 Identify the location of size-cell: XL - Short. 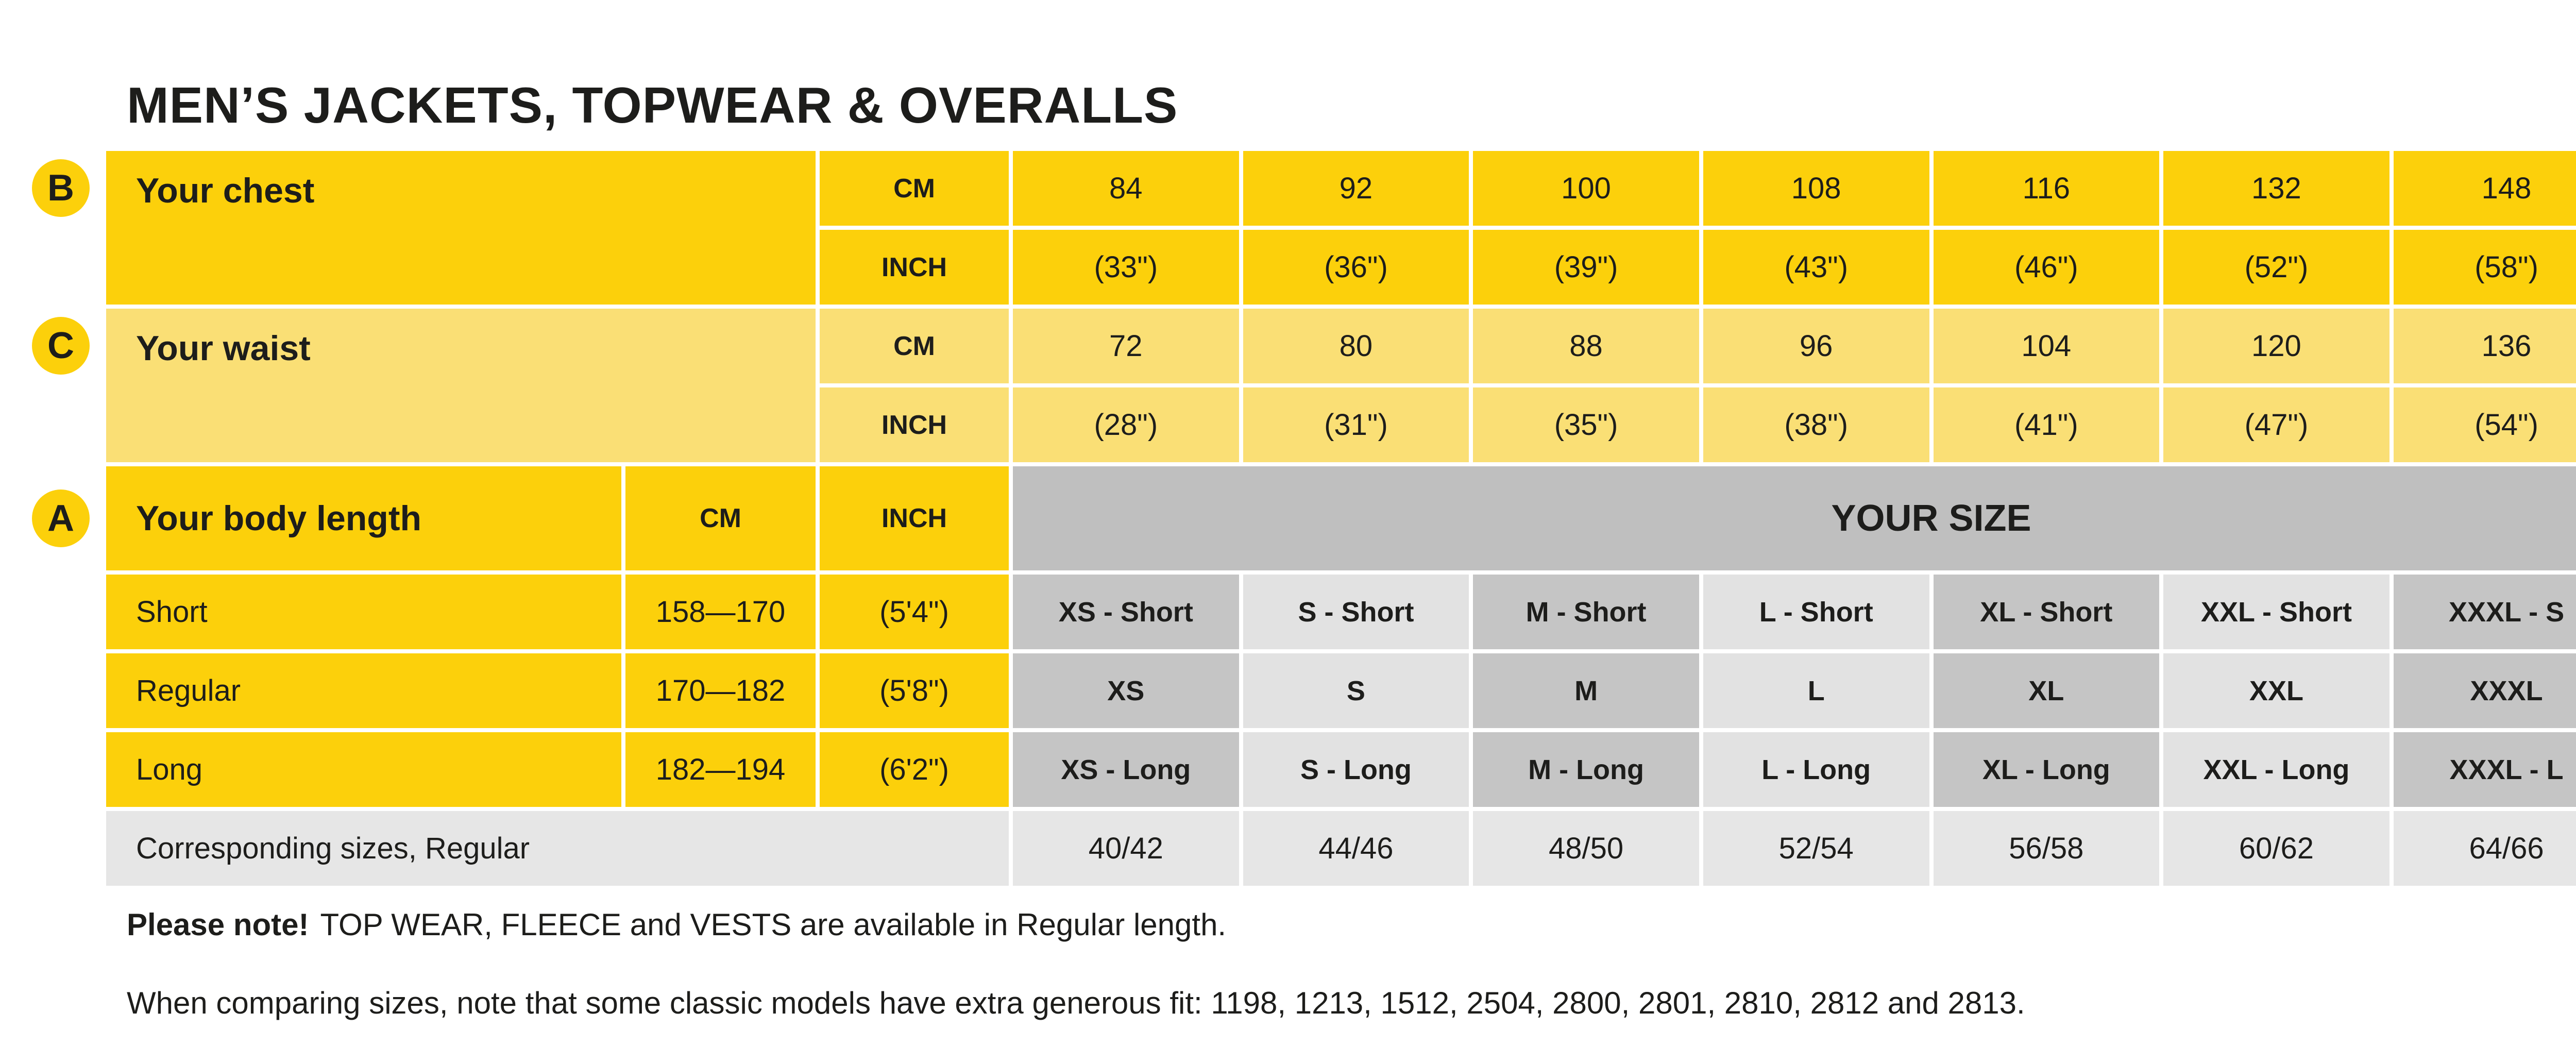
(2046, 612).